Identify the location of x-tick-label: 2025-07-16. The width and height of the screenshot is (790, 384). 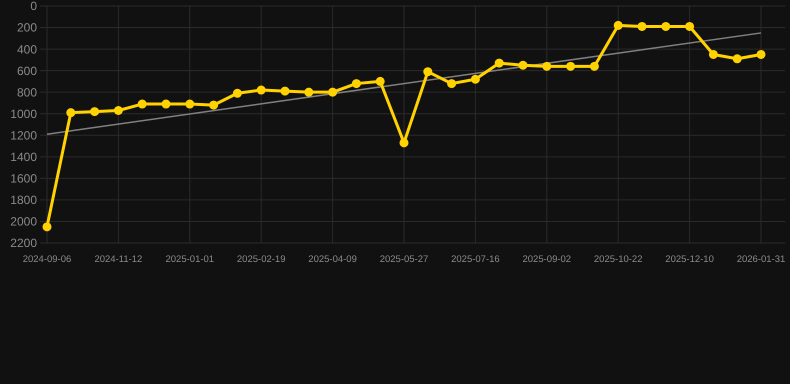
(475, 259).